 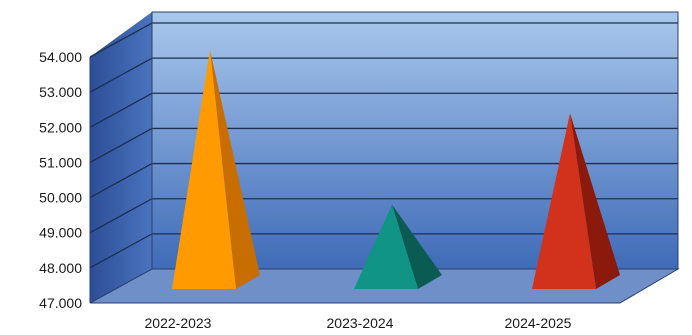 I want to click on y-tick-label: 53.000, so click(x=60, y=92).